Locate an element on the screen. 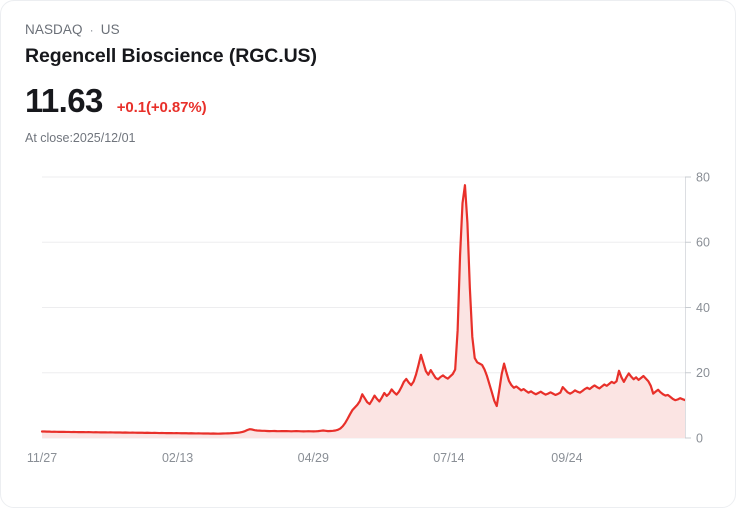 This screenshot has width=736, height=508. y-axis-ticks is located at coordinates (688, 307).